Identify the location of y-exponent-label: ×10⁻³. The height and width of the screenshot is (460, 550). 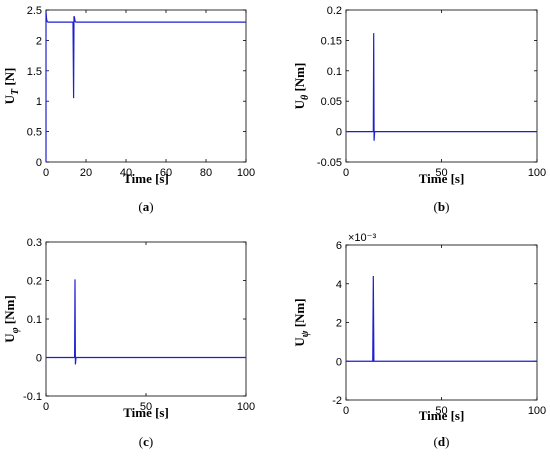
(362, 238).